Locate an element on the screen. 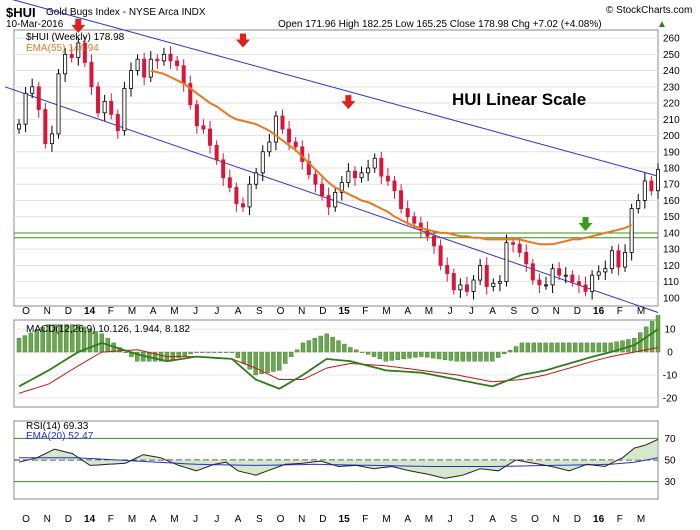 Image resolution: width=700 pixels, height=530 pixels. x-axis-label-bottom: M is located at coordinates (429, 519).